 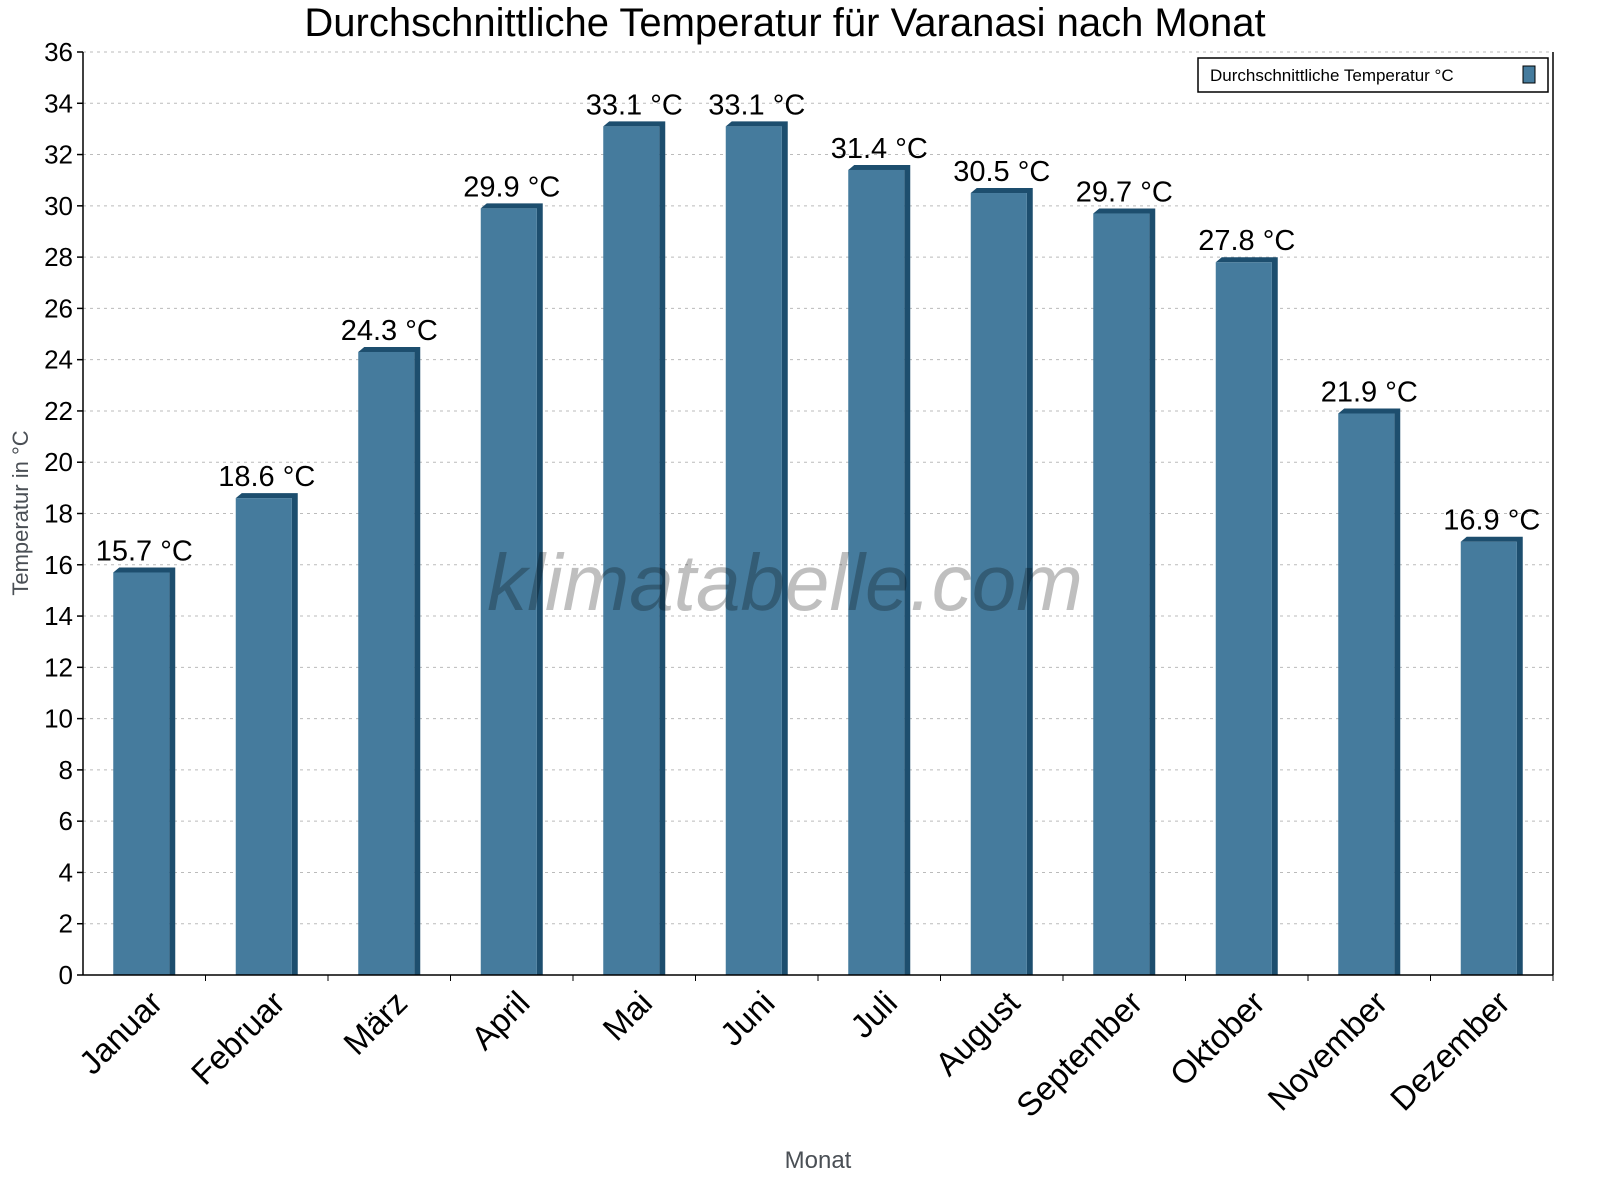 What do you see at coordinates (1246, 241) in the screenshot?
I see `data-label: 27.8 °C` at bounding box center [1246, 241].